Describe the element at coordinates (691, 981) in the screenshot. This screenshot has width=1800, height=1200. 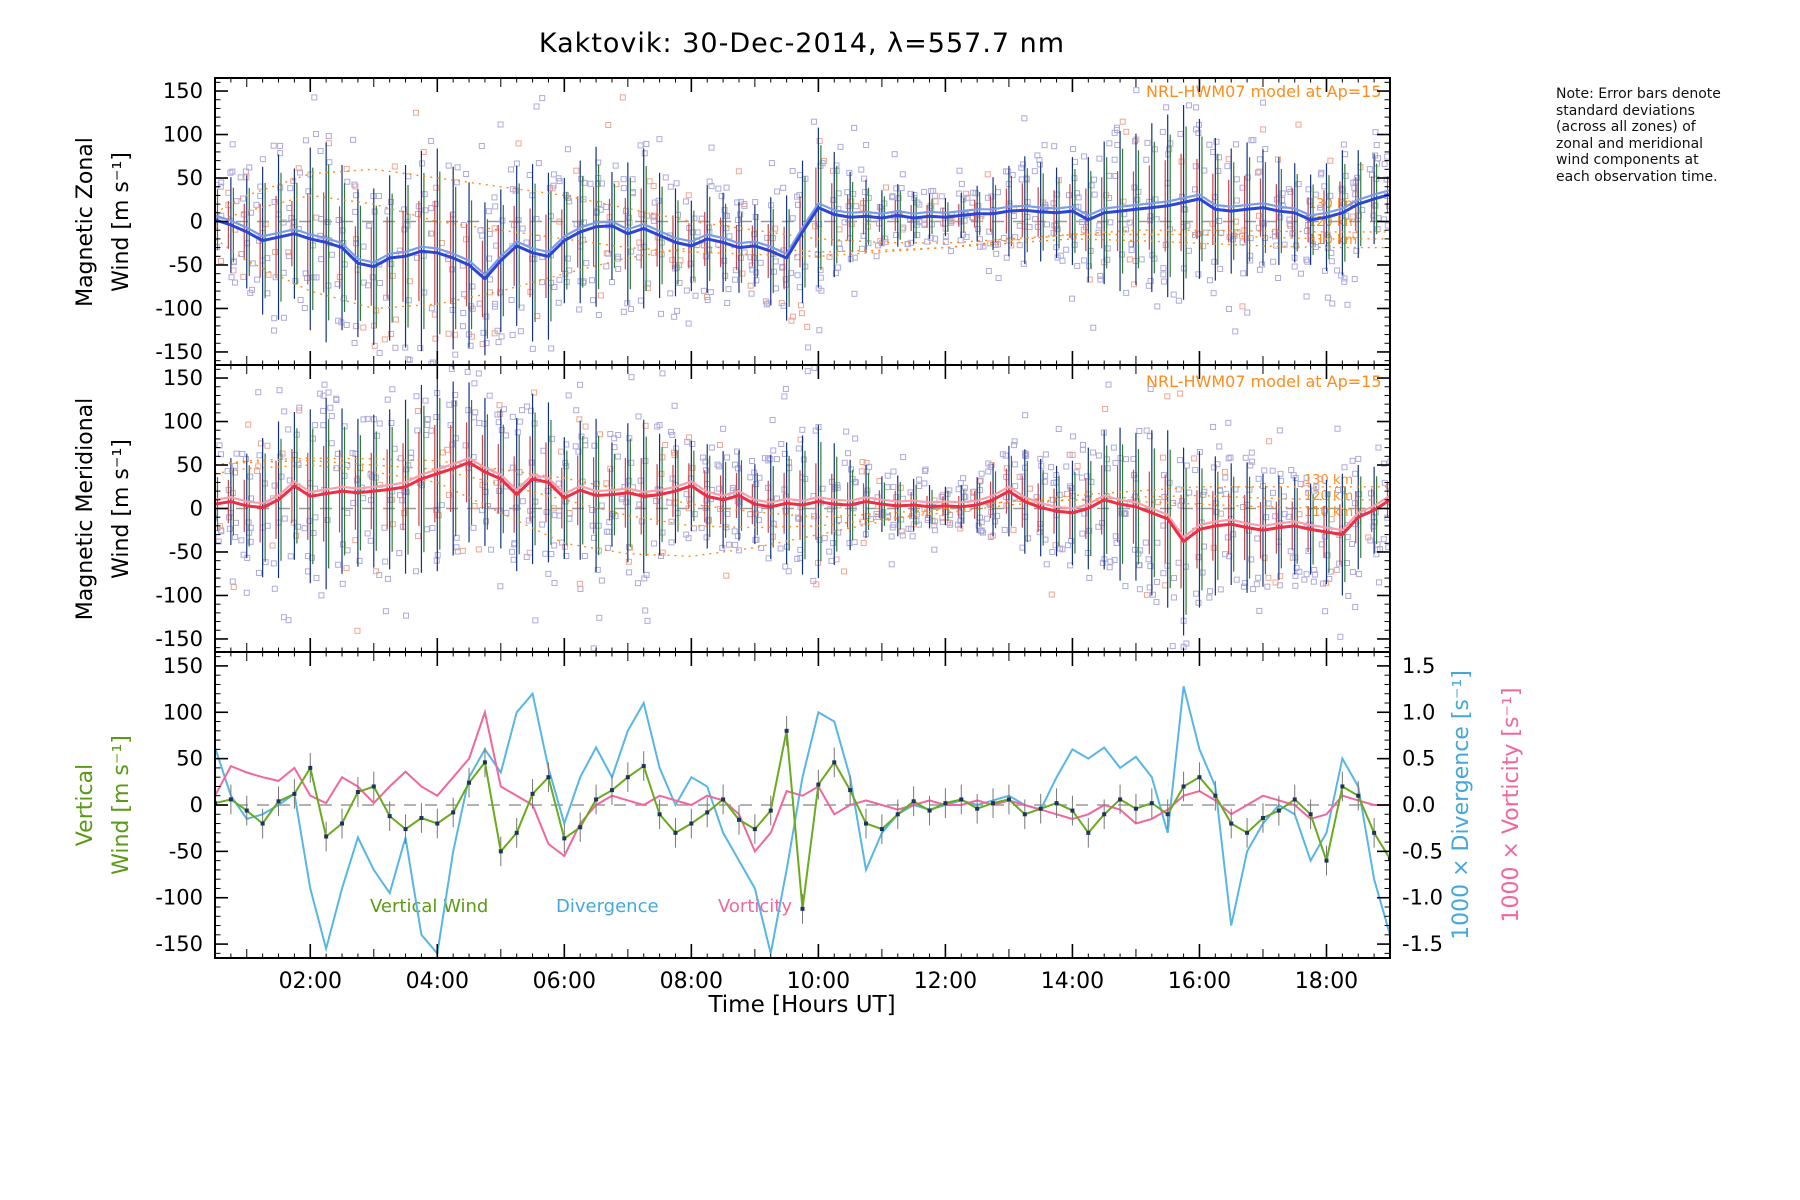
I see `xtick-label: 08:00` at that location.